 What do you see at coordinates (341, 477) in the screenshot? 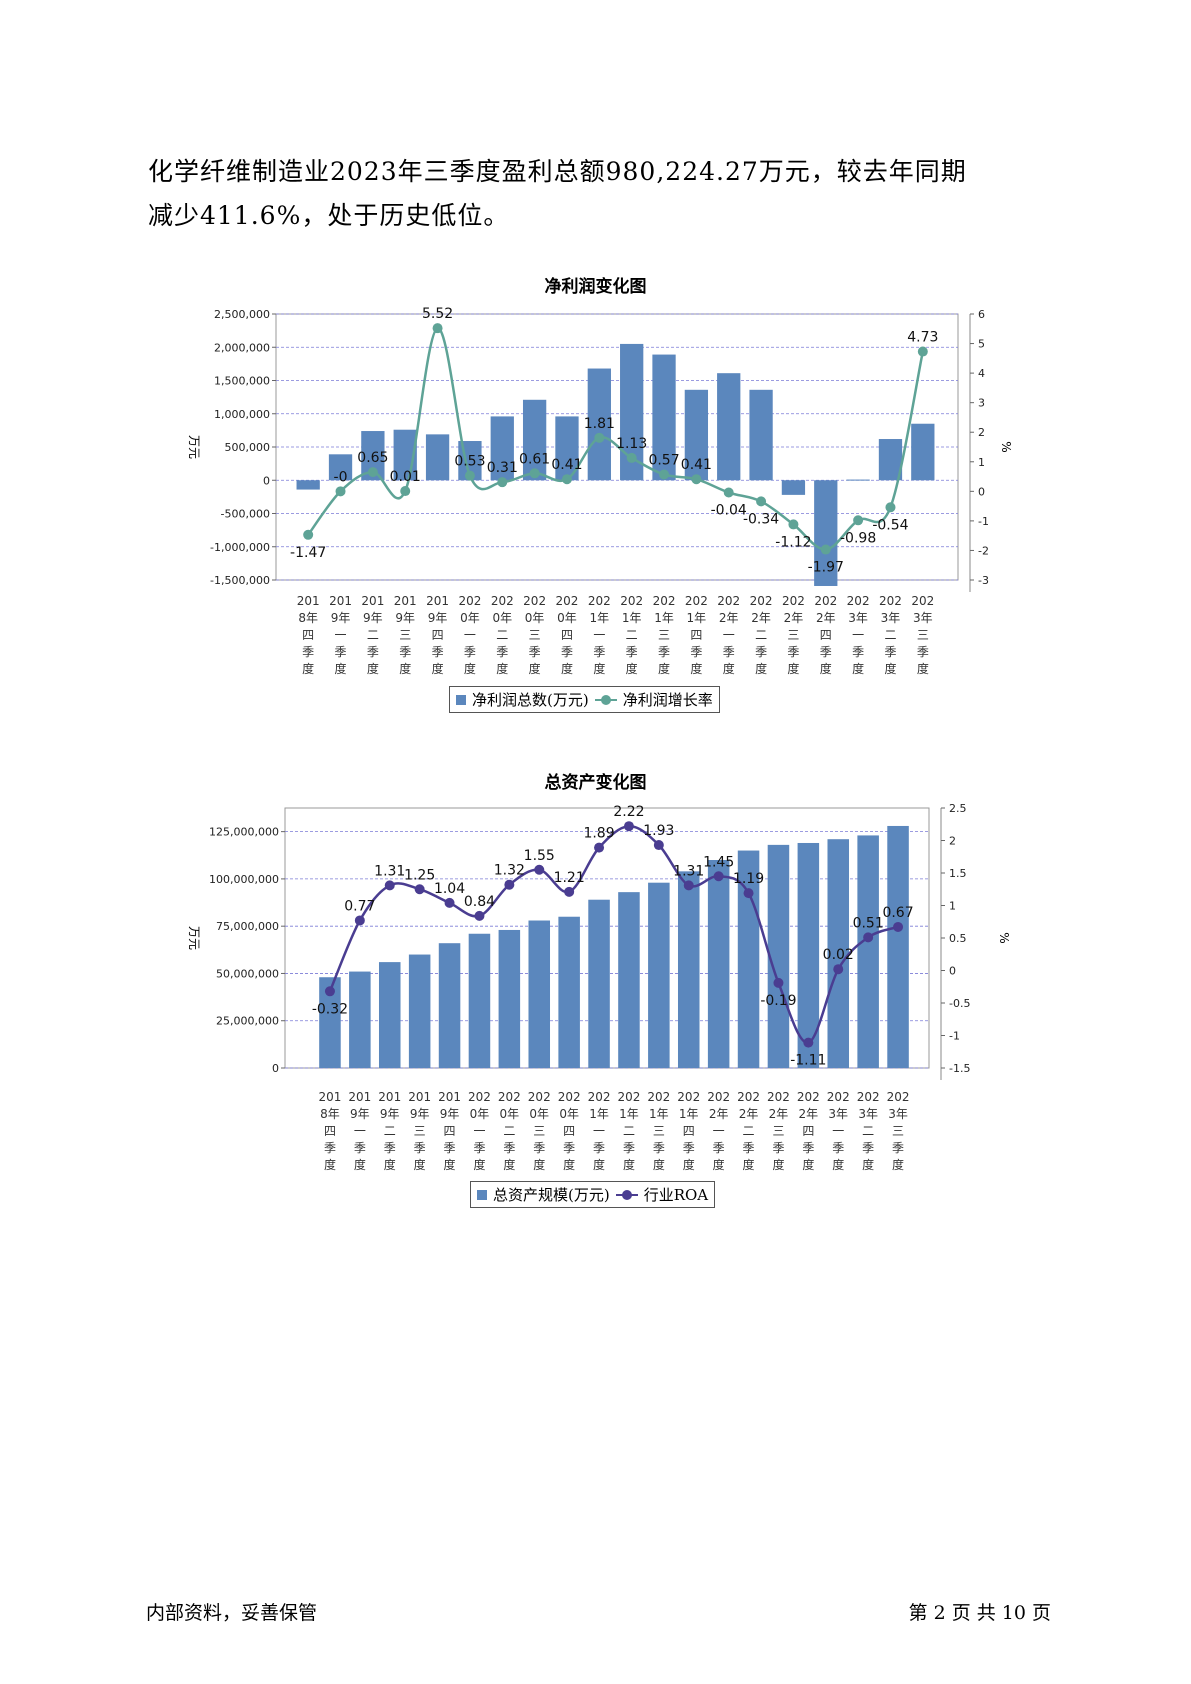
I see `data-label: -0` at bounding box center [341, 477].